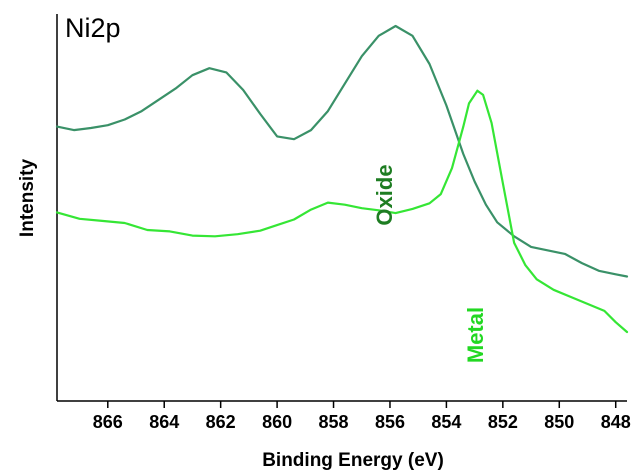 The image size is (635, 470). What do you see at coordinates (164, 422) in the screenshot?
I see `x-tick-label: 864` at bounding box center [164, 422].